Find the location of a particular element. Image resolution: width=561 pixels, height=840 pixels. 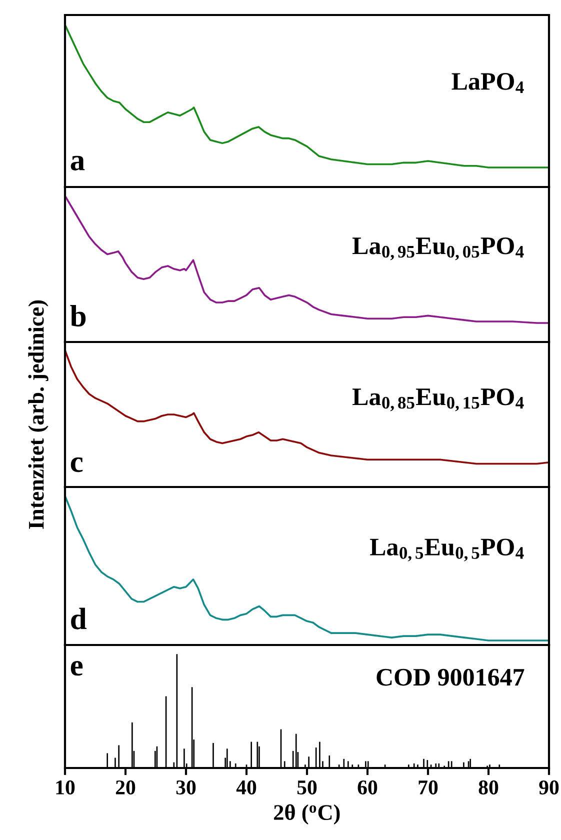

x-tick-label: 50 is located at coordinates (307, 787).